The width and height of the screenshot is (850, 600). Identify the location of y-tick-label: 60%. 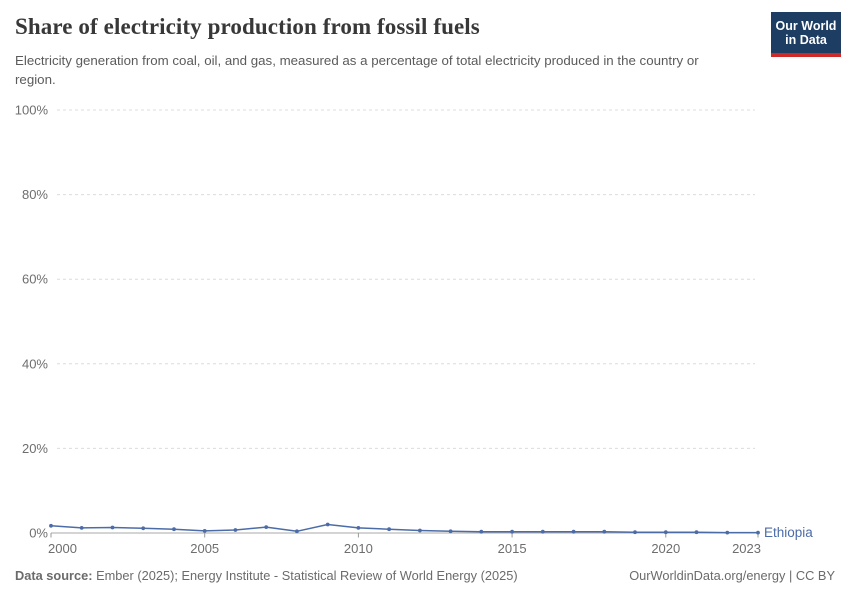
(35, 279).